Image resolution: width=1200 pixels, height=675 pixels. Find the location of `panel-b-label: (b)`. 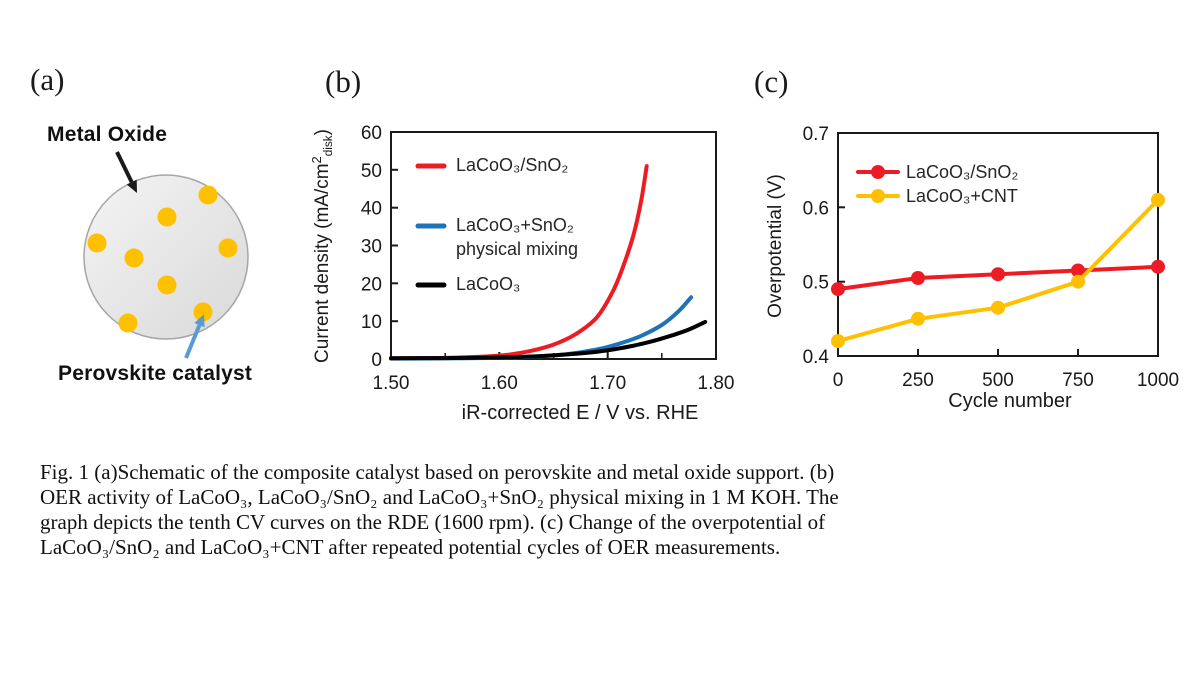

panel-b-label: (b) is located at coordinates (343, 81).